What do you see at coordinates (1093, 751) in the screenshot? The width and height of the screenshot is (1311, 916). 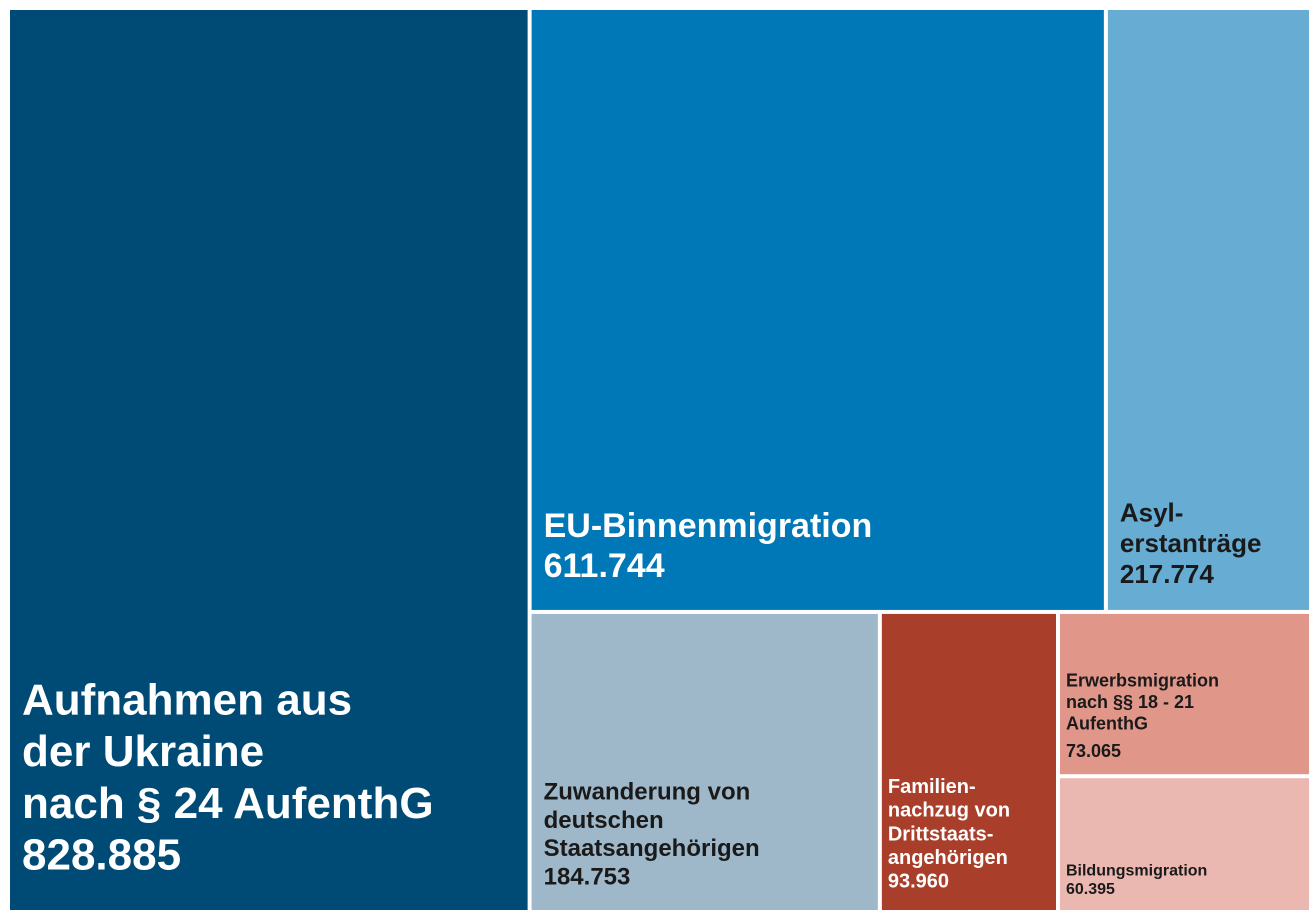 I see `cell-value: 73.065` at bounding box center [1093, 751].